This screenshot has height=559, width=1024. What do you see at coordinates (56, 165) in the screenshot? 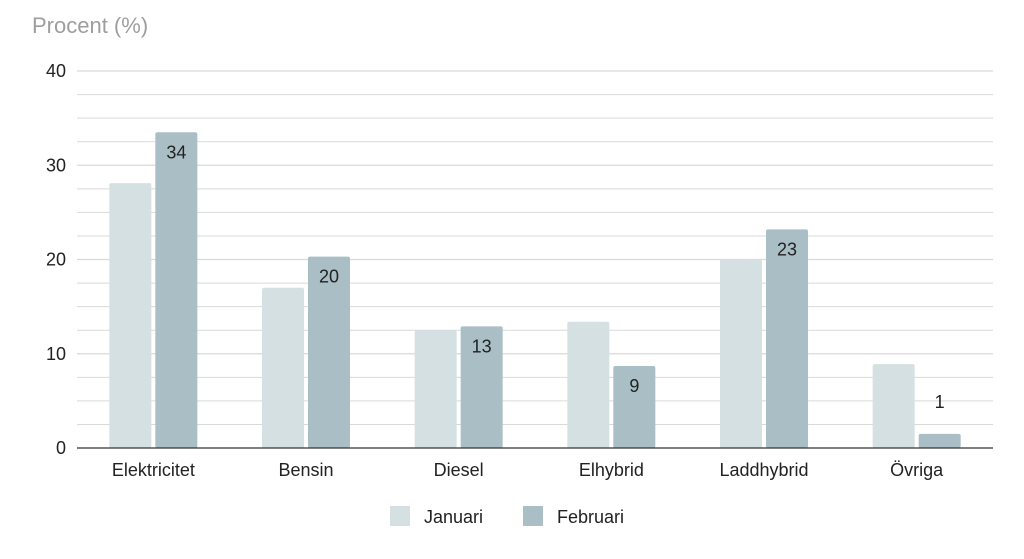
I see `y-tick-label: 30` at bounding box center [56, 165].